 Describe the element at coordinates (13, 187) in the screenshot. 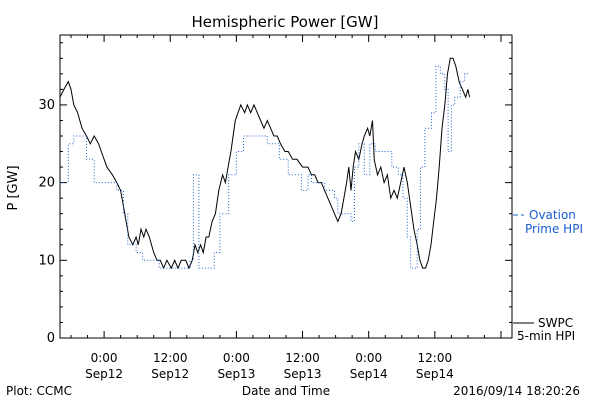

I see `y-axis-label: P [GW]` at that location.